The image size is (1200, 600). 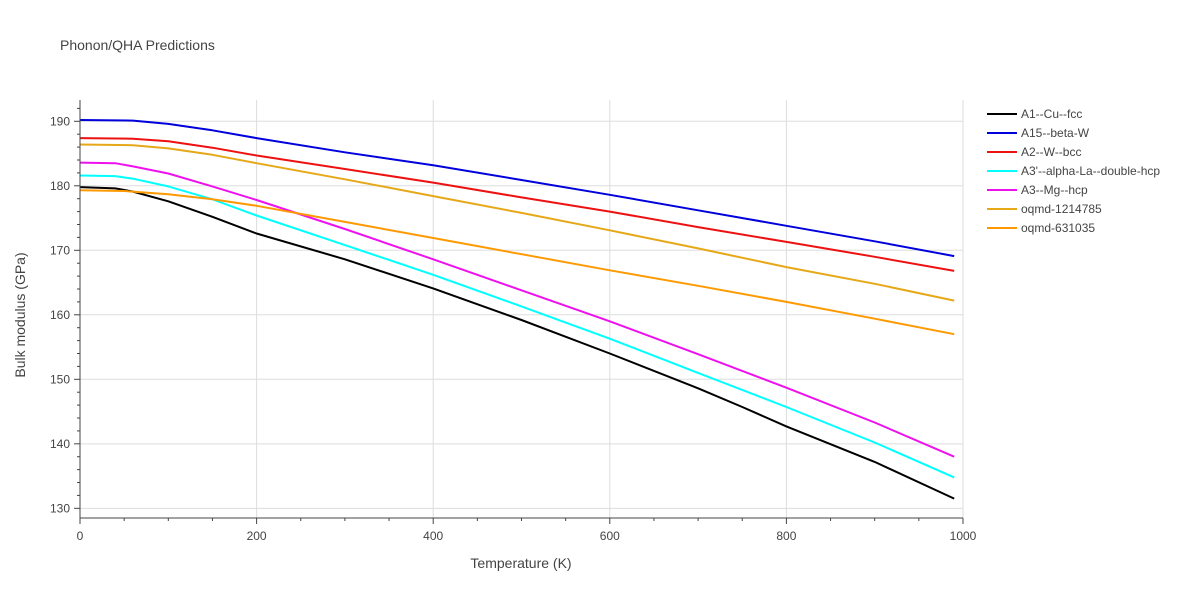 What do you see at coordinates (1051, 114) in the screenshot?
I see `legend-label: A1--Cu--fcc` at bounding box center [1051, 114].